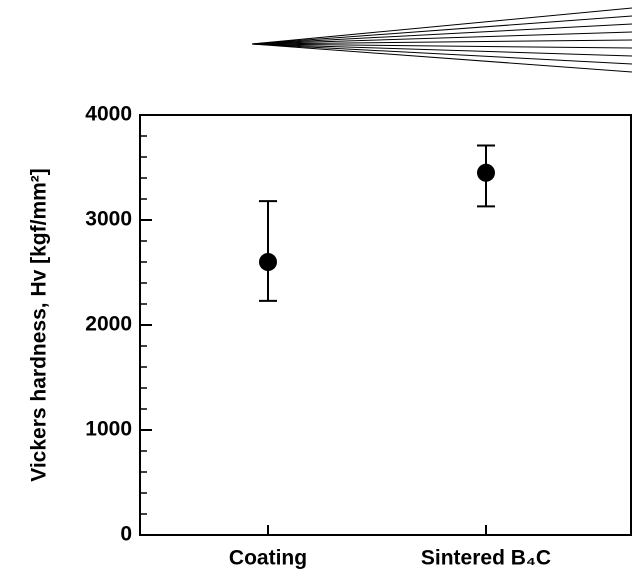  I want to click on y-tick-label: 0, so click(126, 534).